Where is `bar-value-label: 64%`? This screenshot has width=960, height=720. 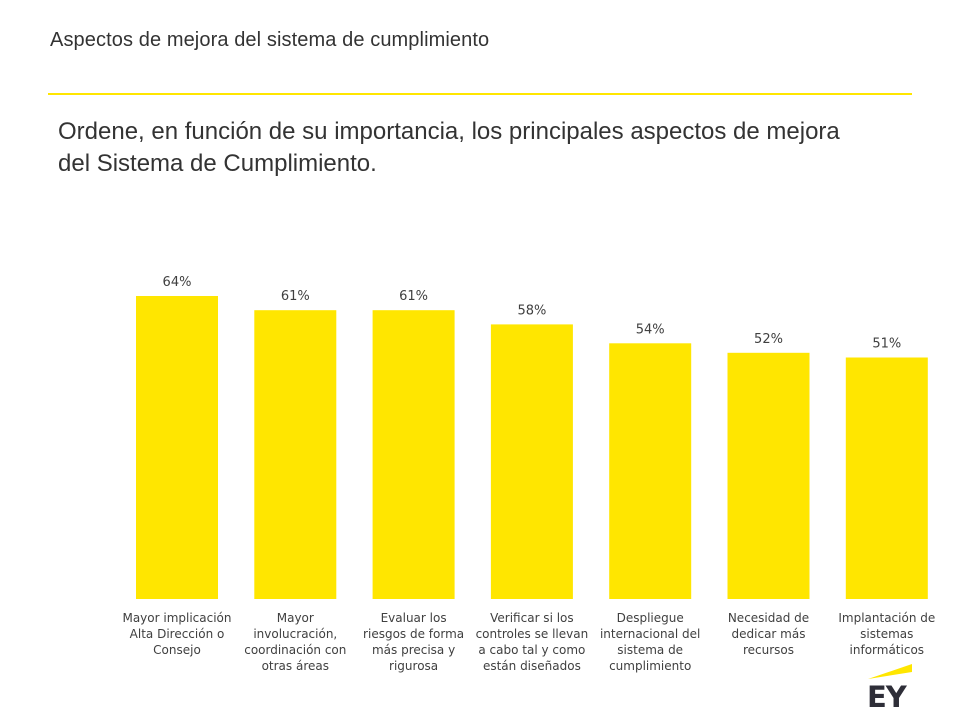
bar-value-label: 64% is located at coordinates (177, 282).